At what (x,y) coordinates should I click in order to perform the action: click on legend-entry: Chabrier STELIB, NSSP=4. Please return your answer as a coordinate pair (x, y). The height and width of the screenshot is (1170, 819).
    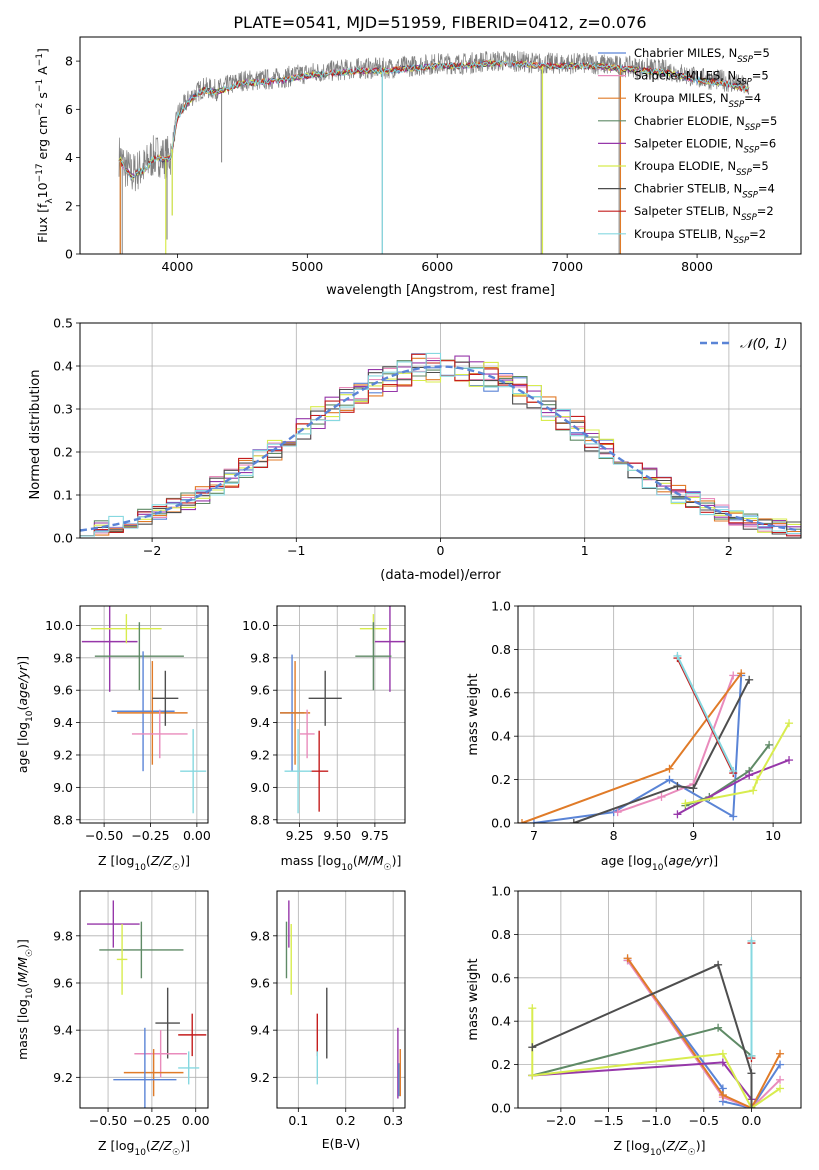
    Looking at the image, I should click on (704, 191).